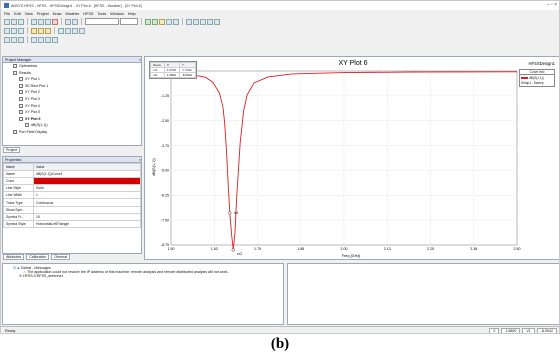 The height and width of the screenshot is (358, 560). What do you see at coordinates (87, 188) in the screenshot?
I see `property-value: Solid` at bounding box center [87, 188].